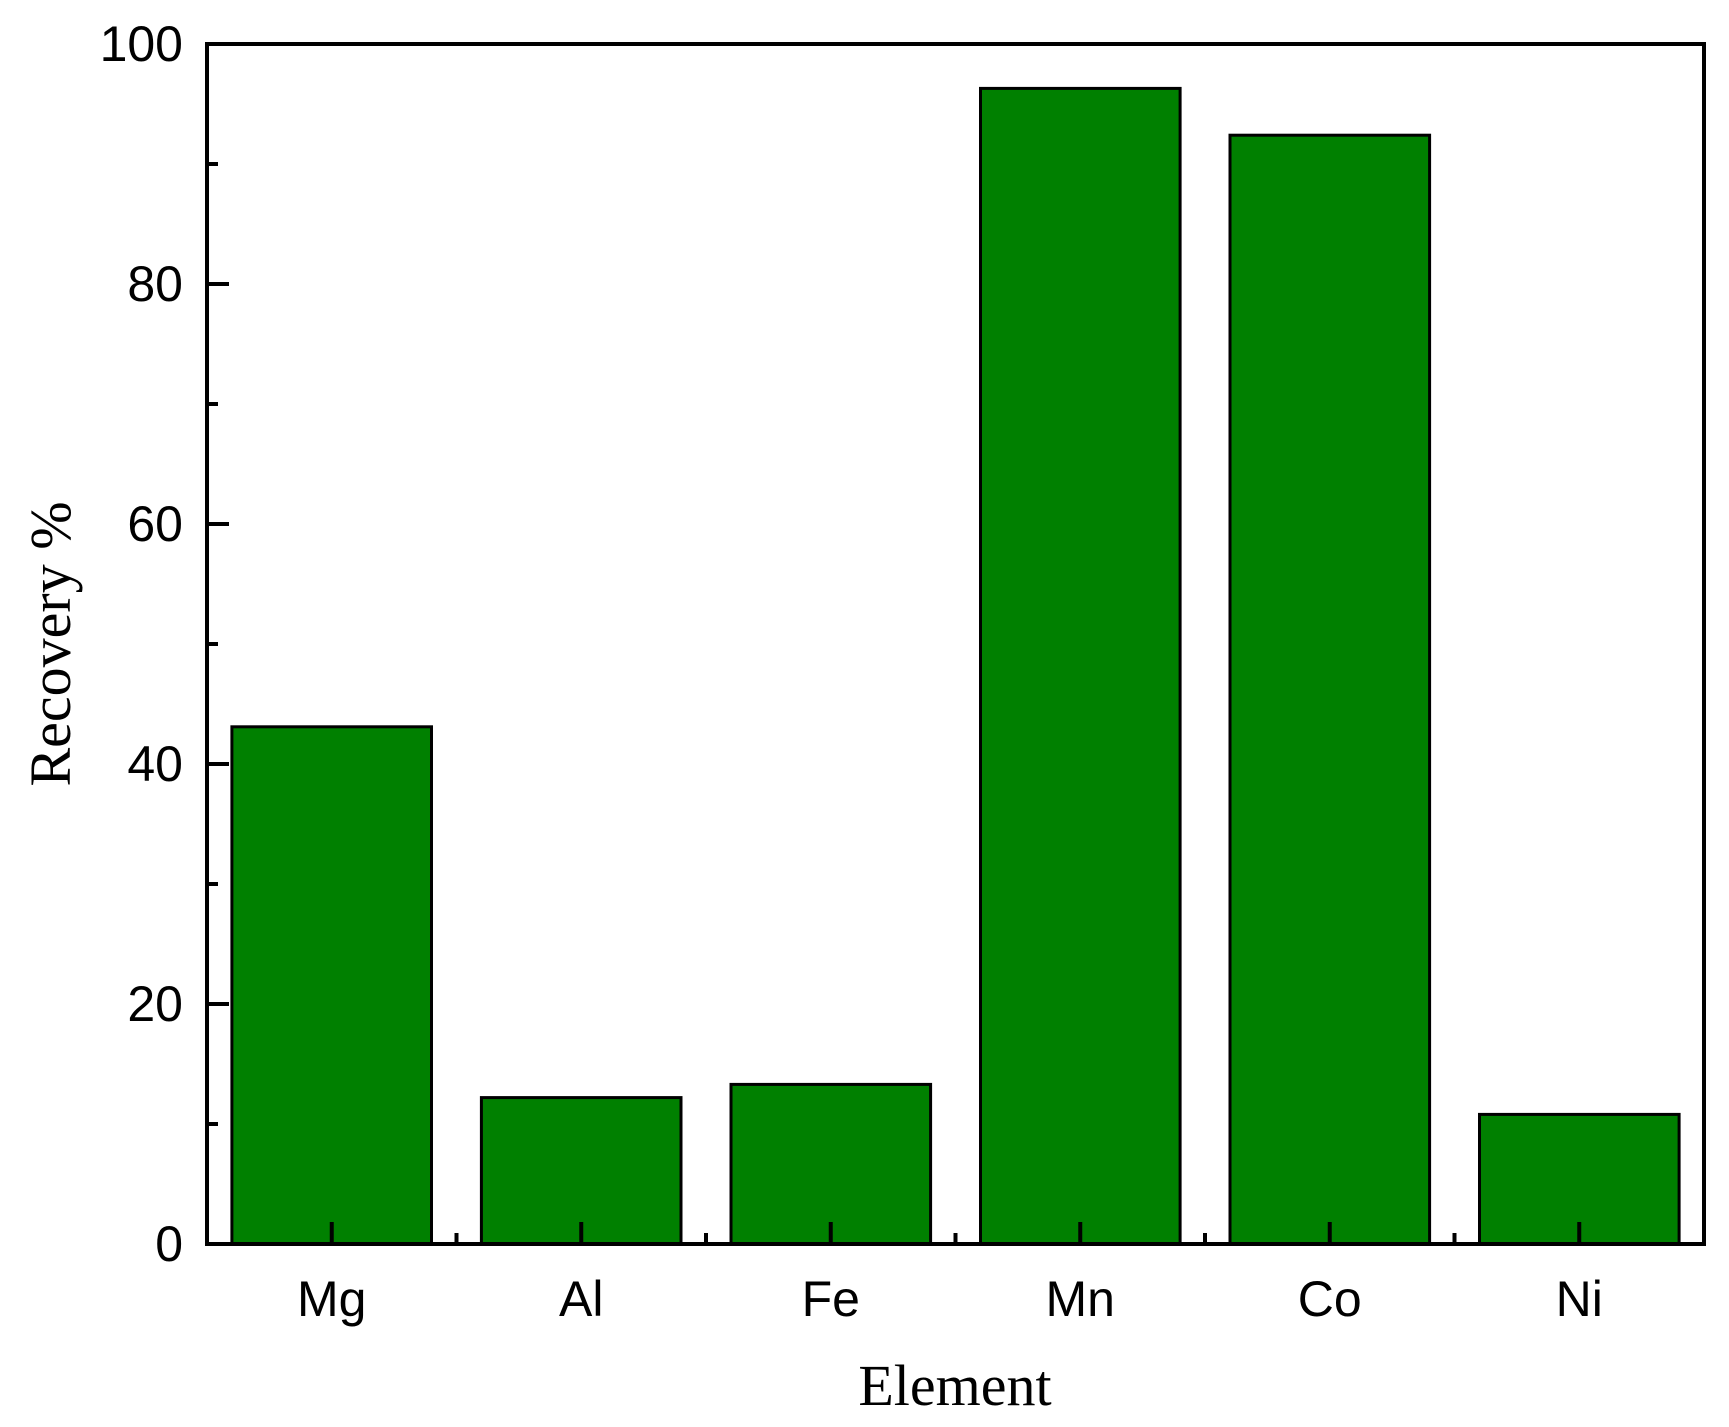  Describe the element at coordinates (1330, 1299) in the screenshot. I see `x-tick-label-co: Co` at that location.